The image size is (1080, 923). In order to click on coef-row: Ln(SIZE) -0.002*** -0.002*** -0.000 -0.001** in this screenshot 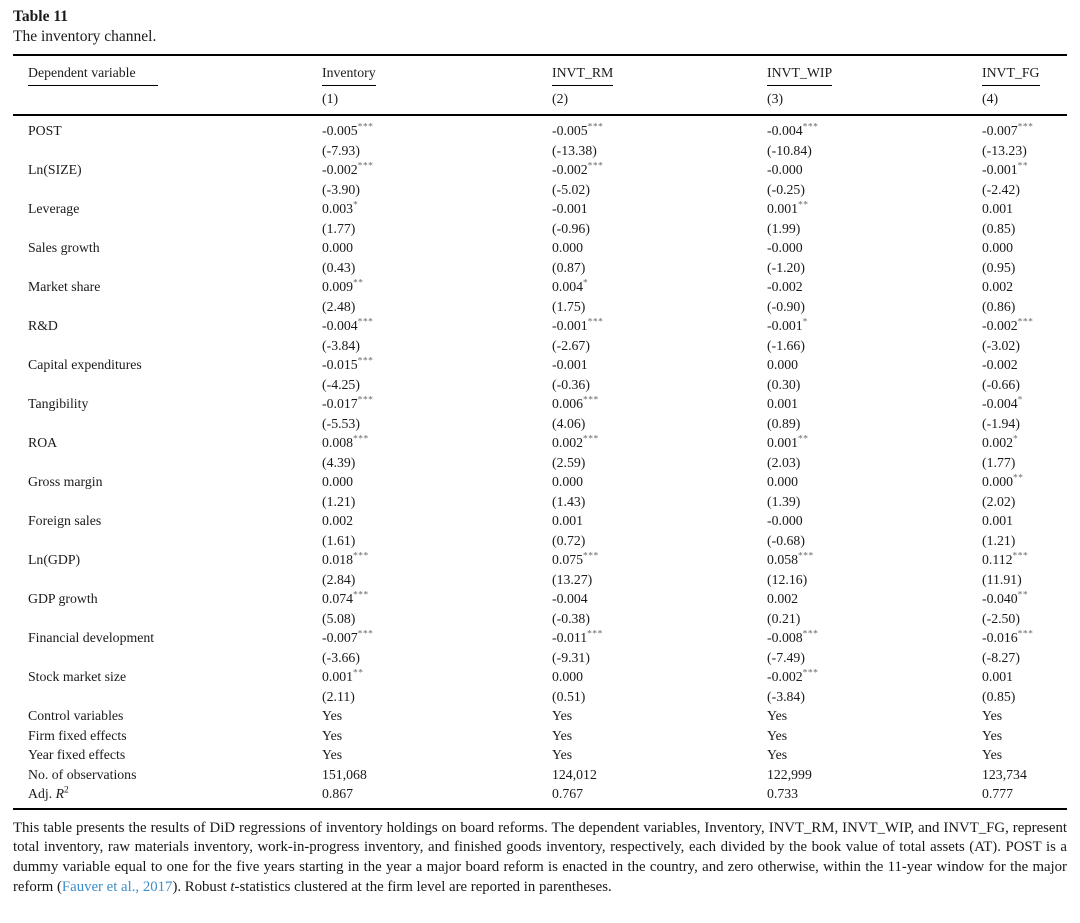, I will do `click(540, 170)`.